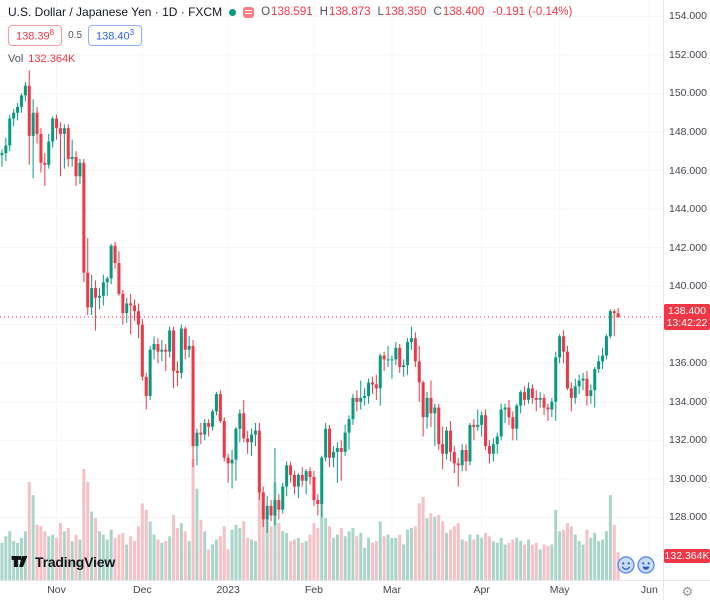 The image size is (710, 600). What do you see at coordinates (437, 12) in the screenshot?
I see `close-label: C` at bounding box center [437, 12].